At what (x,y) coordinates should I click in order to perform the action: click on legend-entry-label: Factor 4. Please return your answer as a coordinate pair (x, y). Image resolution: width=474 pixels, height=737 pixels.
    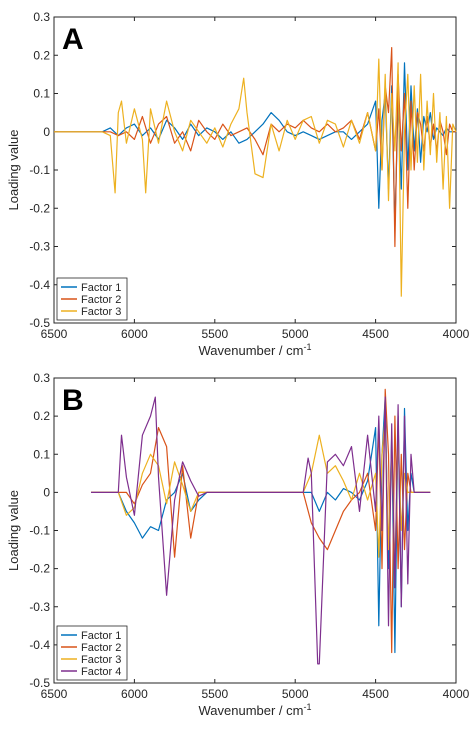
    Looking at the image, I should click on (101, 672).